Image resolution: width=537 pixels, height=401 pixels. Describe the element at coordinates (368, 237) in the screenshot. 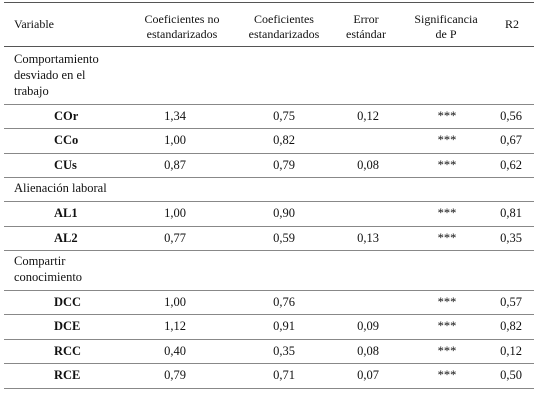

I see `error-cell: 0,13` at that location.